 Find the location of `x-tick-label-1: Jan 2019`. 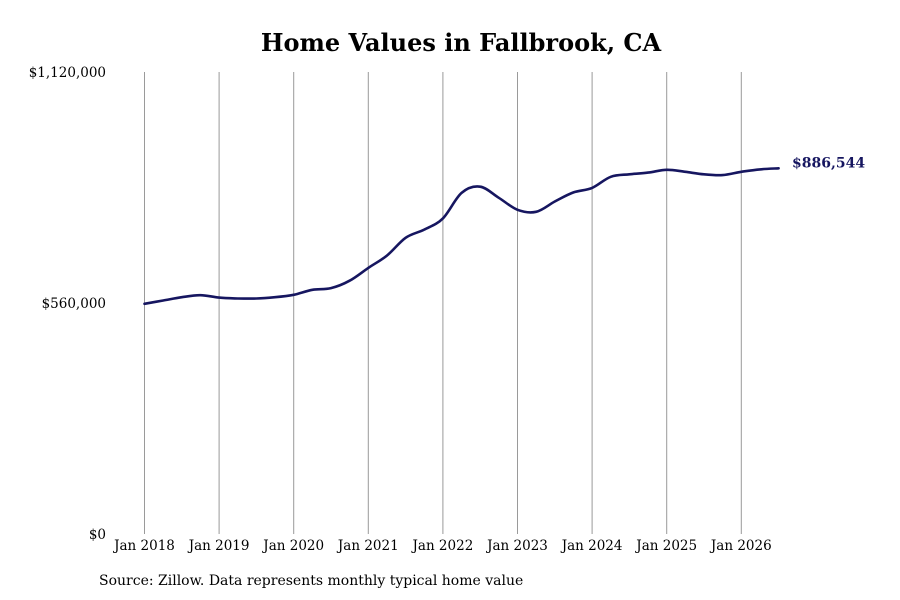

x-tick-label-1: Jan 2019 is located at coordinates (218, 546).